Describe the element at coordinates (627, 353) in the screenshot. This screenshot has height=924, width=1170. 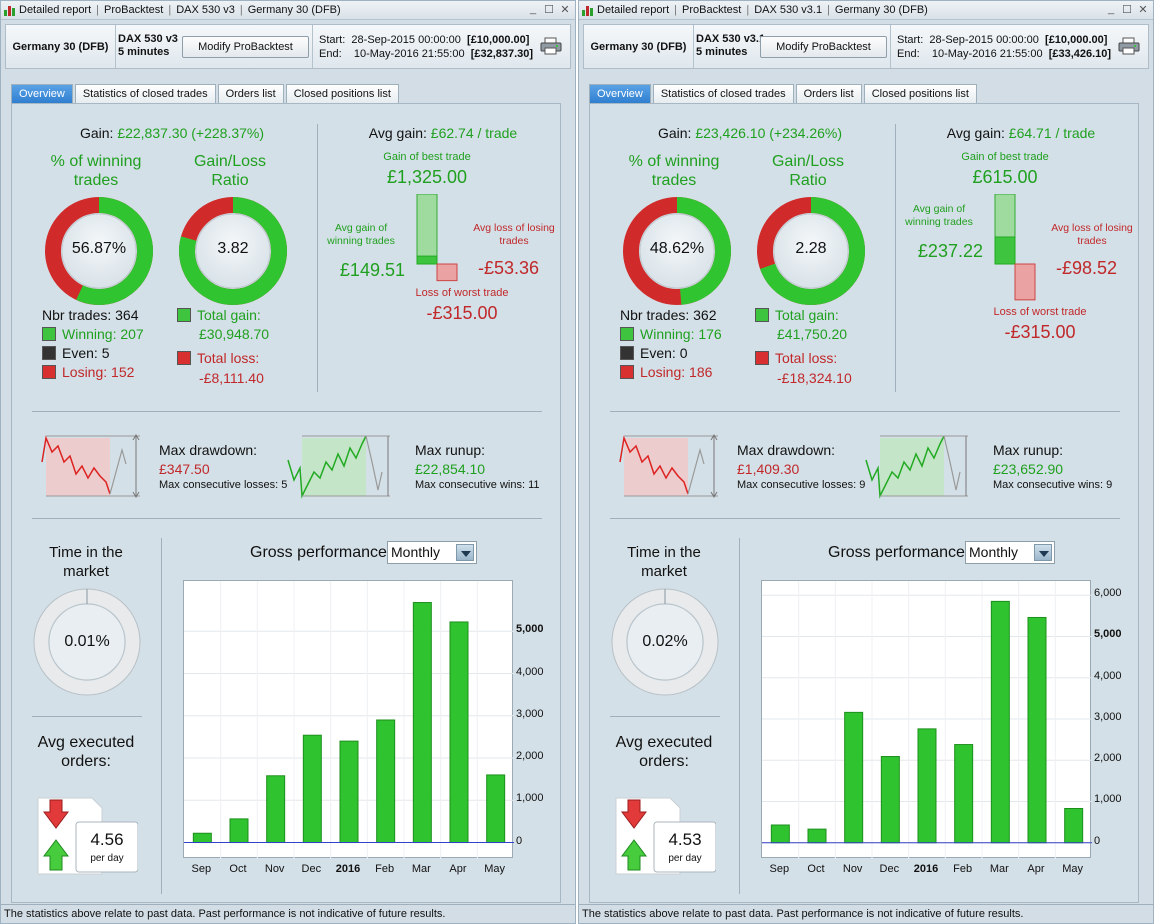
I see `even-swatch` at that location.